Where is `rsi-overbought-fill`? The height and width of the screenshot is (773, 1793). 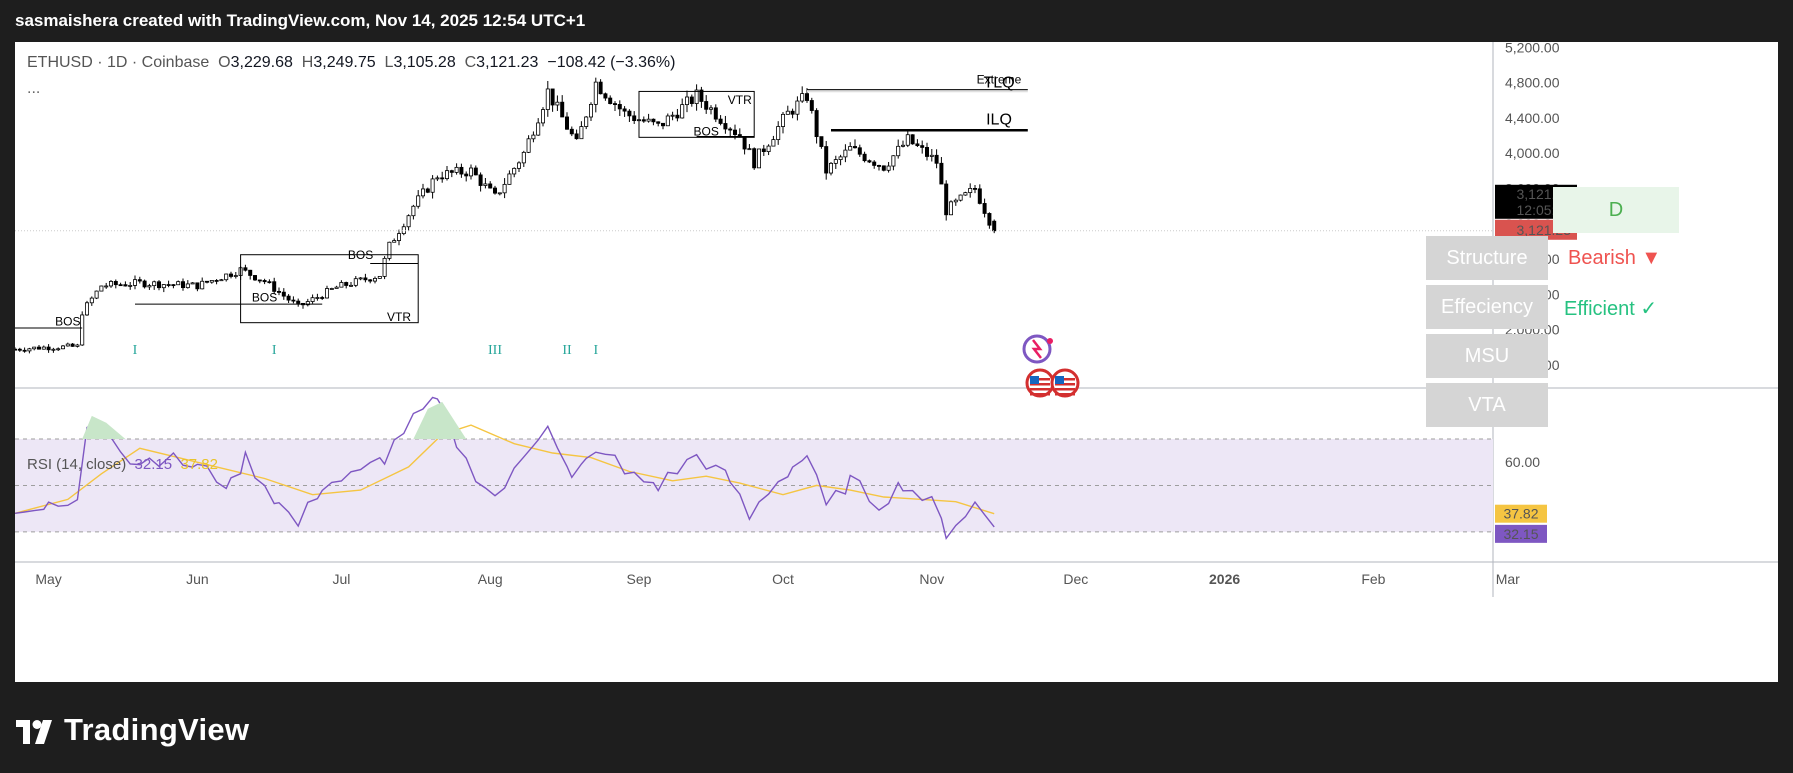 rsi-overbought-fill is located at coordinates (440, 420).